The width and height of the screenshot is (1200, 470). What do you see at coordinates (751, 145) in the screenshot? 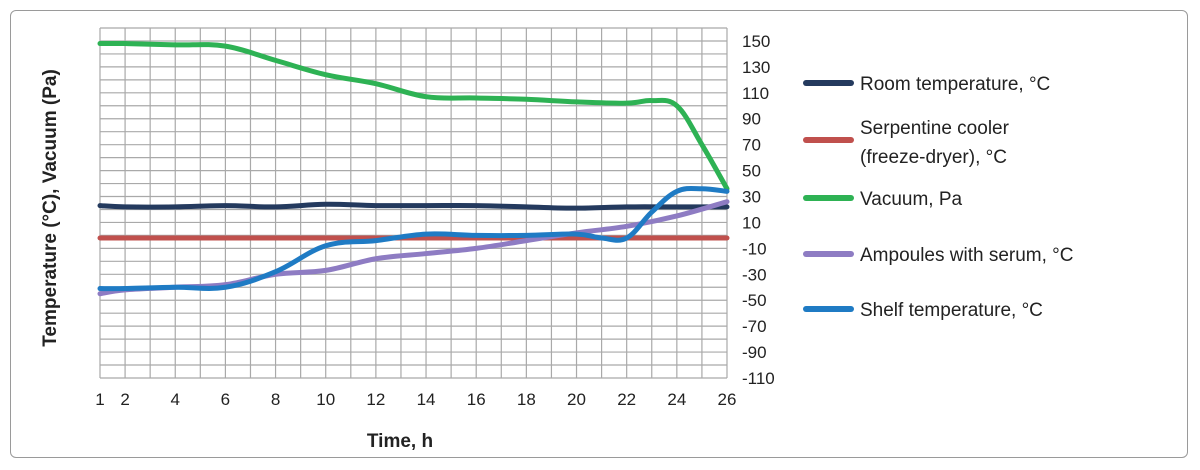
I see `y-tick-label: 70` at bounding box center [751, 145].